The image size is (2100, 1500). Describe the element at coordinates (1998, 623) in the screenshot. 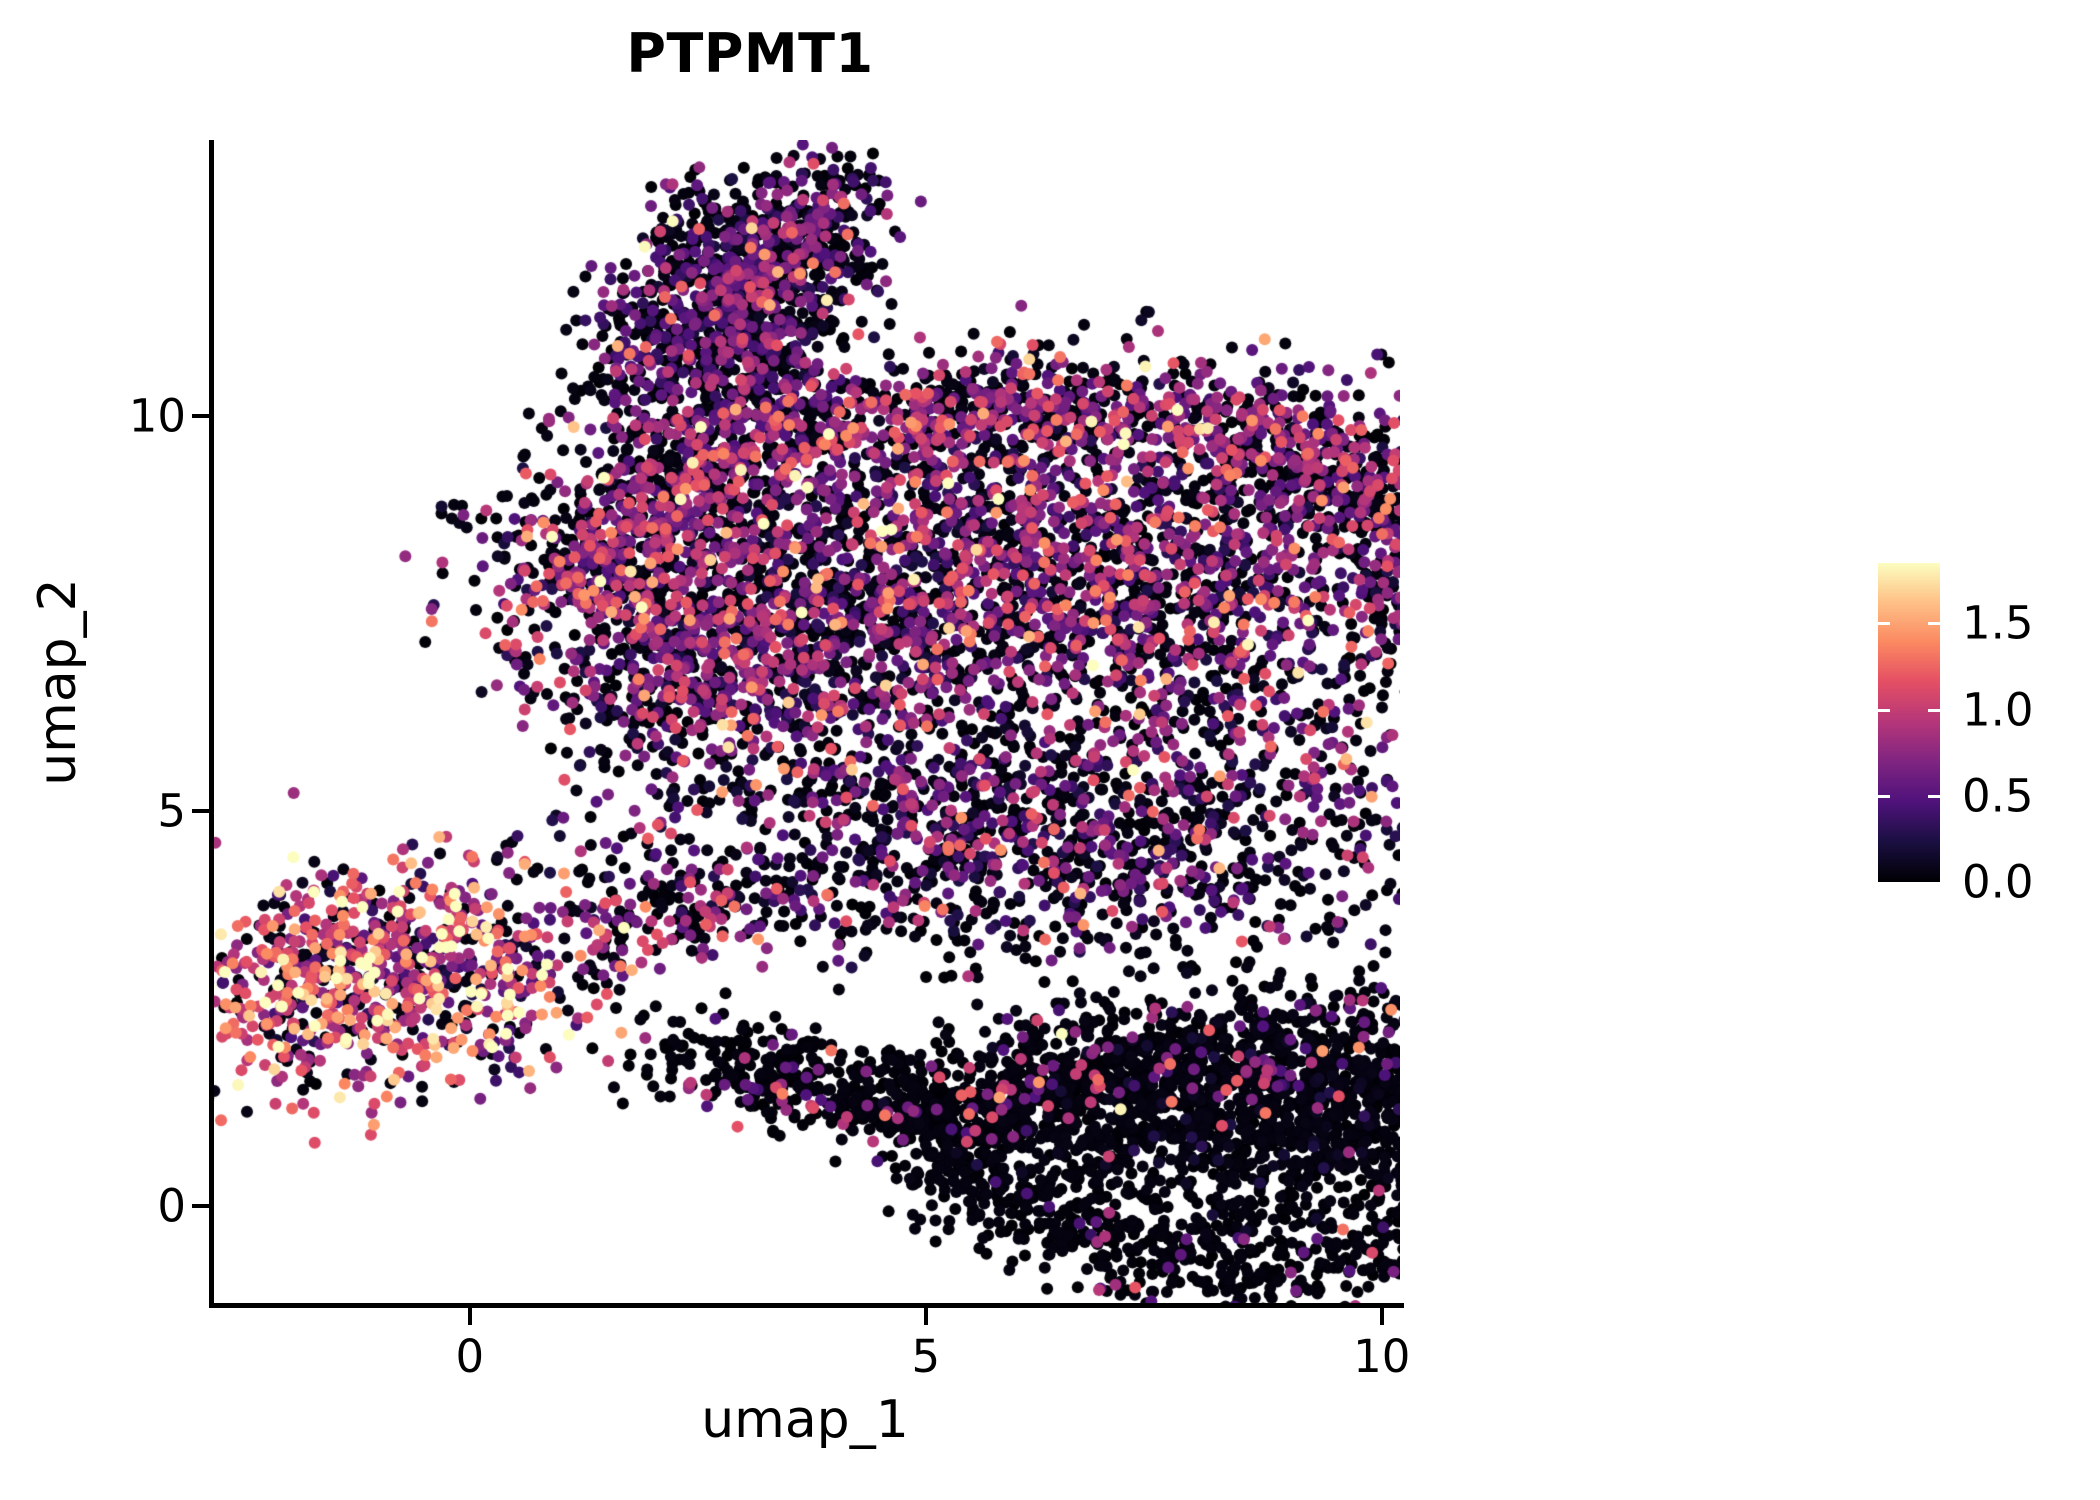

I see `colorbar-tick-label: 1.5` at that location.